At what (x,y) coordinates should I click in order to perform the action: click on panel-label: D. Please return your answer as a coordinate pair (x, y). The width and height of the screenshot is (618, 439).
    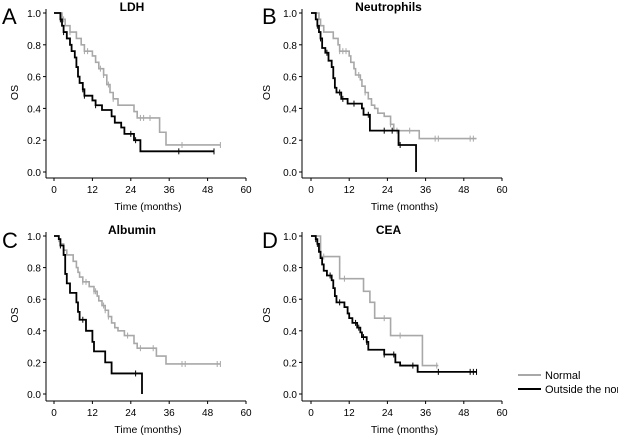
    Looking at the image, I should click on (270, 240).